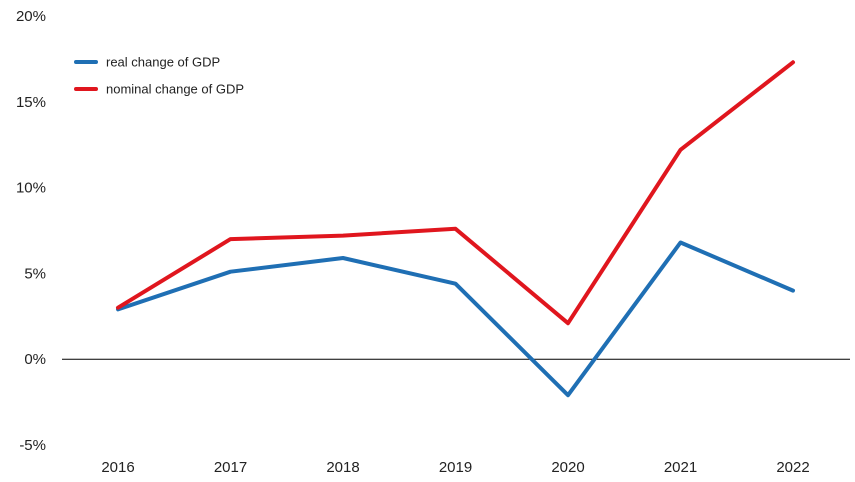 The image size is (855, 482). Describe the element at coordinates (175, 89) in the screenshot. I see `legend-label: nominal change of GDP` at that location.